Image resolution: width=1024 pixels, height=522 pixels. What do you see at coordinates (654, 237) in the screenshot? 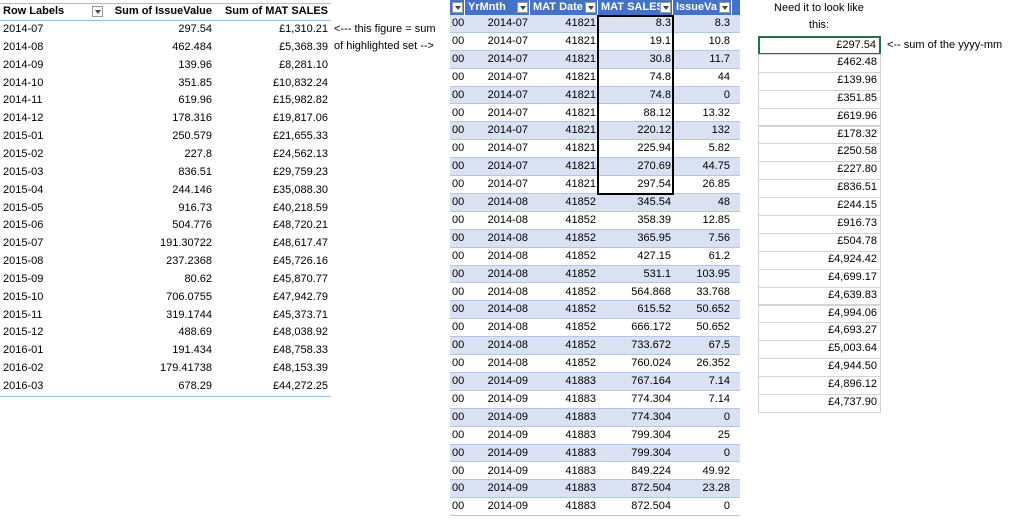
I see `table-cell: 365.95` at bounding box center [654, 237].